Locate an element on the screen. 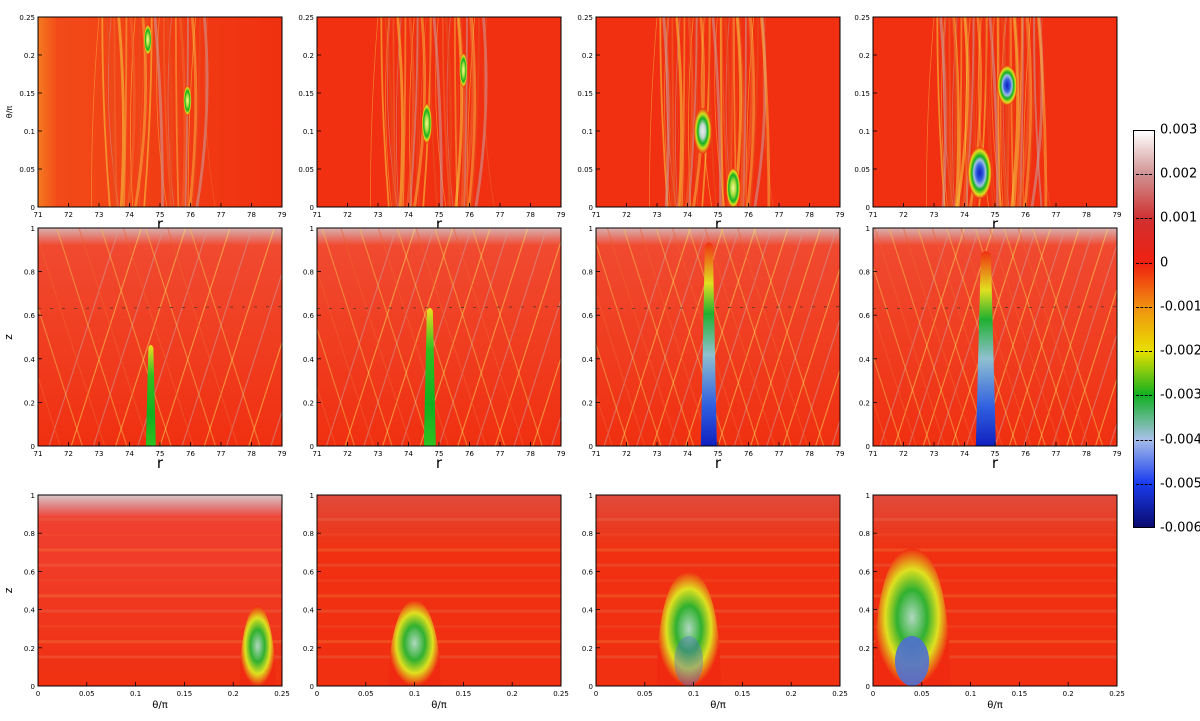 This screenshot has height=721, width=1200. vortex-core is located at coordinates (689, 661).